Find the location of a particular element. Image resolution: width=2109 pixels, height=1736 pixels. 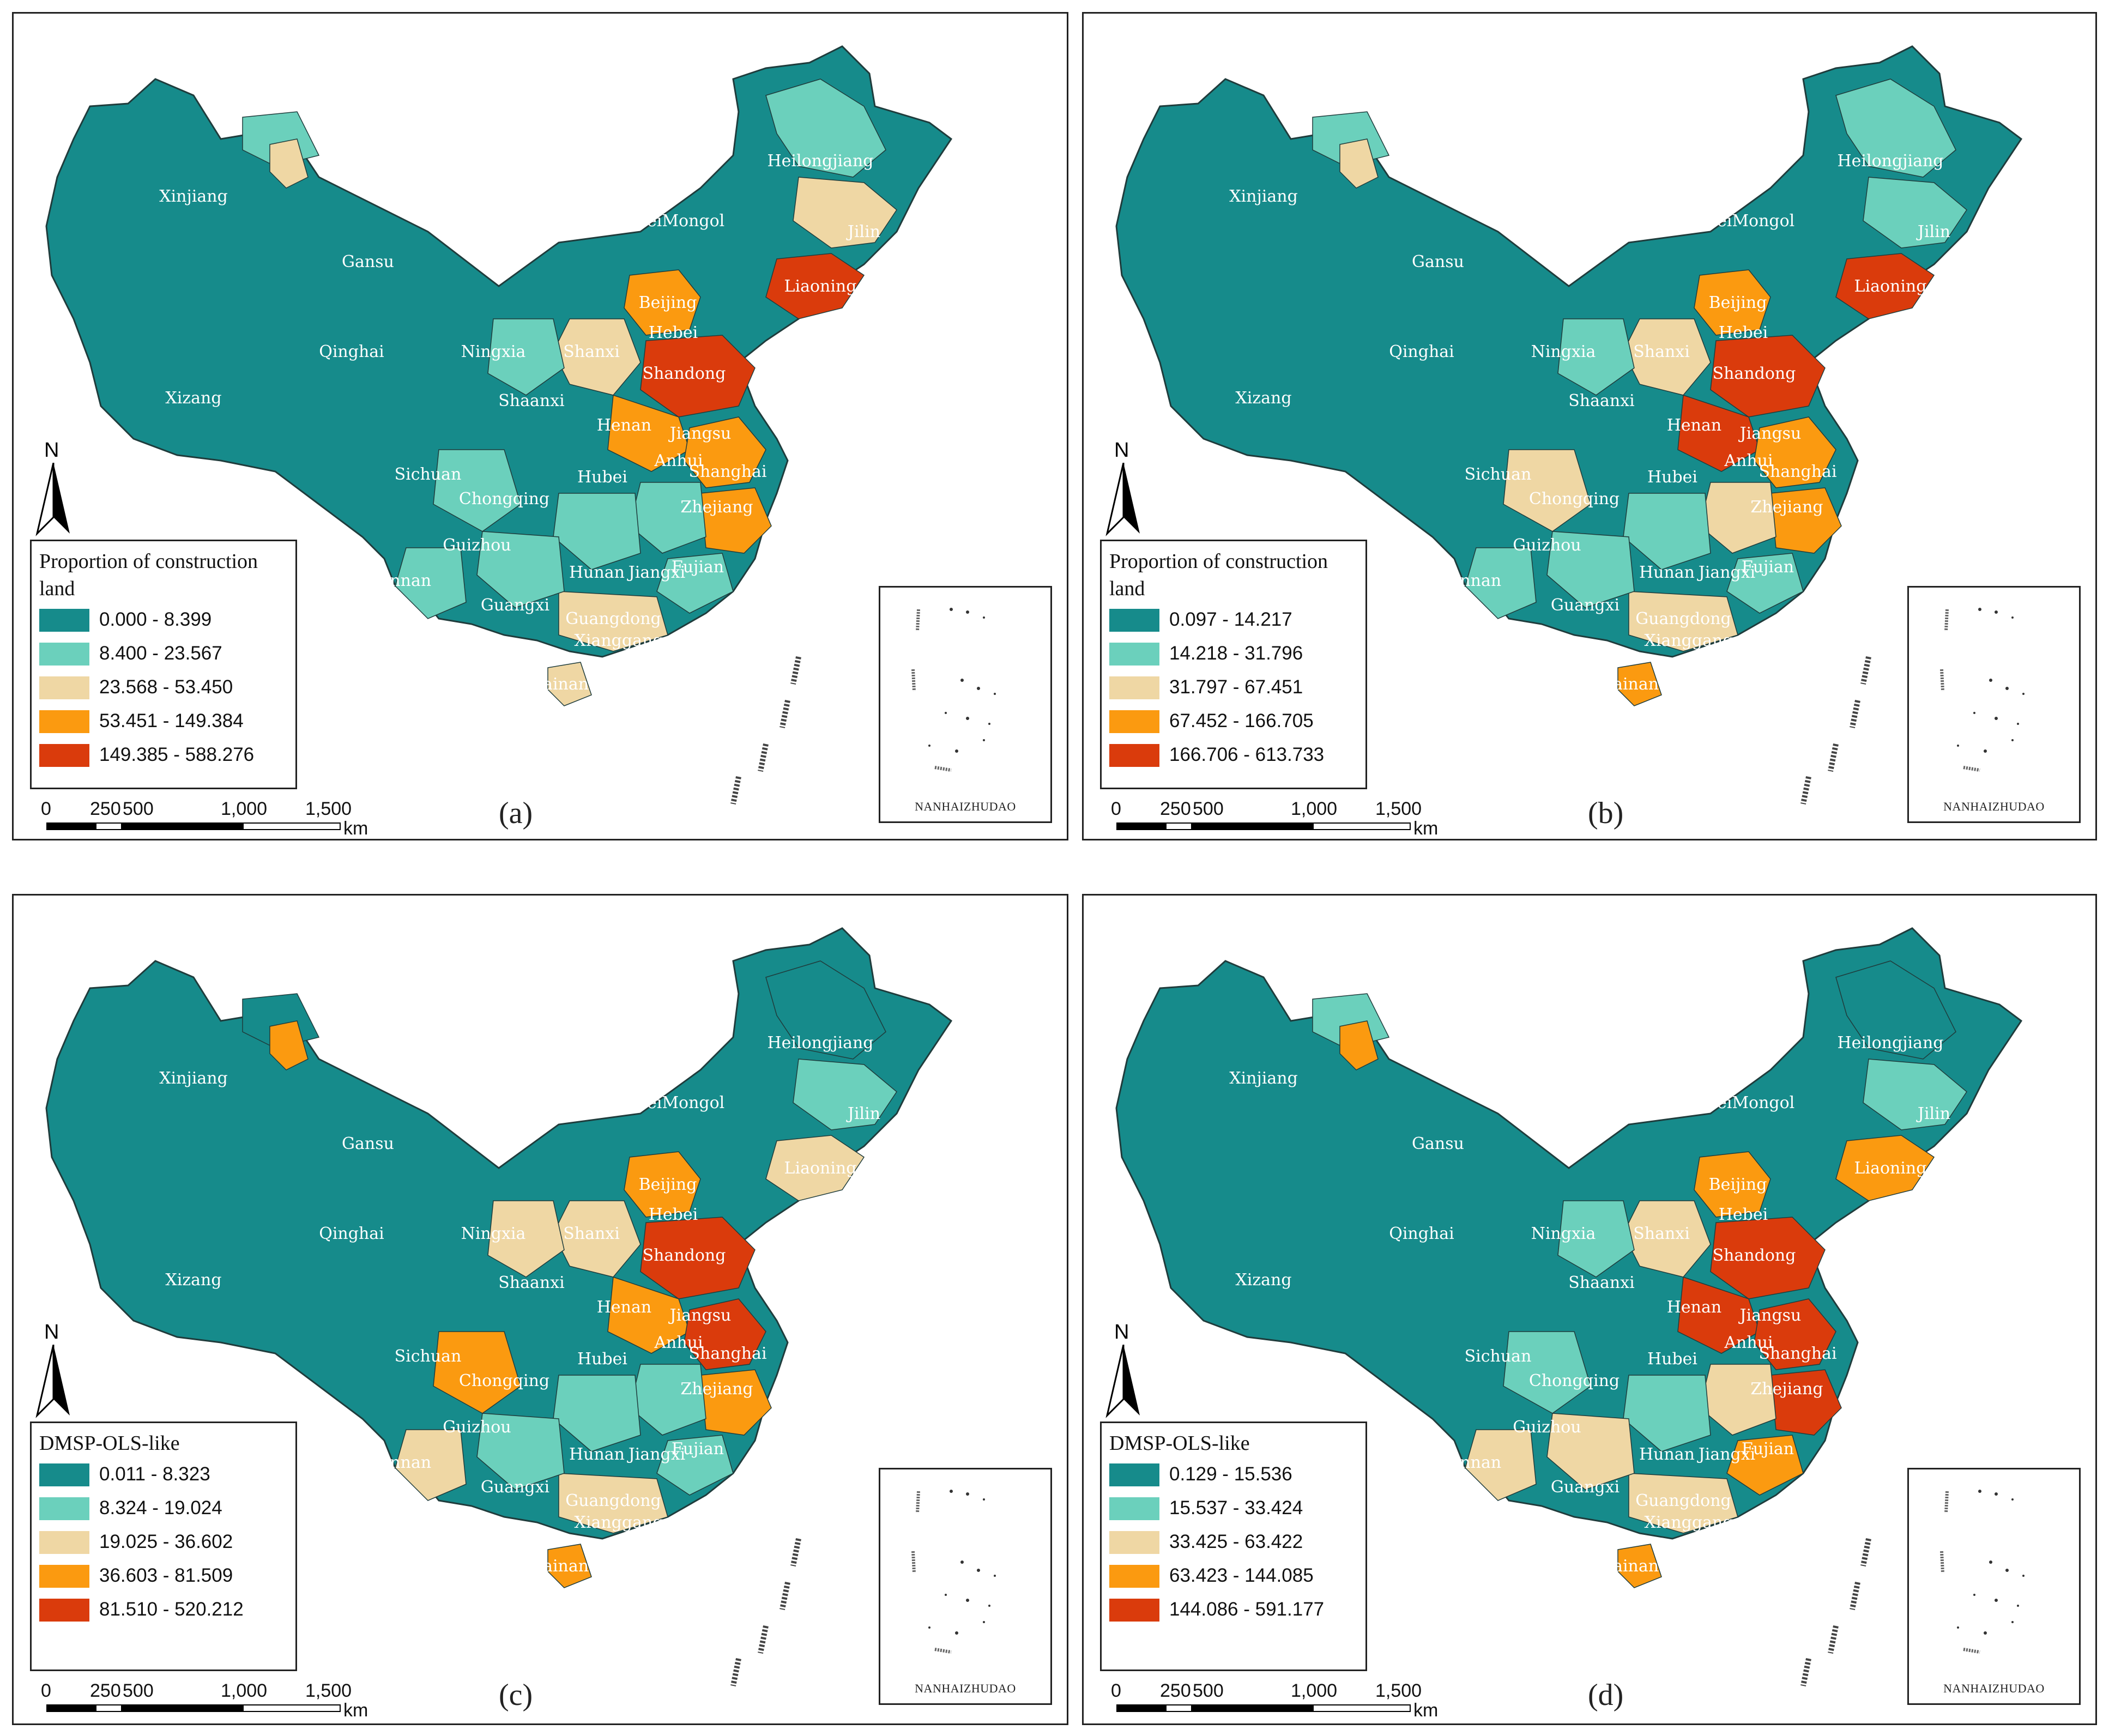

legend-label: 15.537 - 33.424 is located at coordinates (1236, 1508).